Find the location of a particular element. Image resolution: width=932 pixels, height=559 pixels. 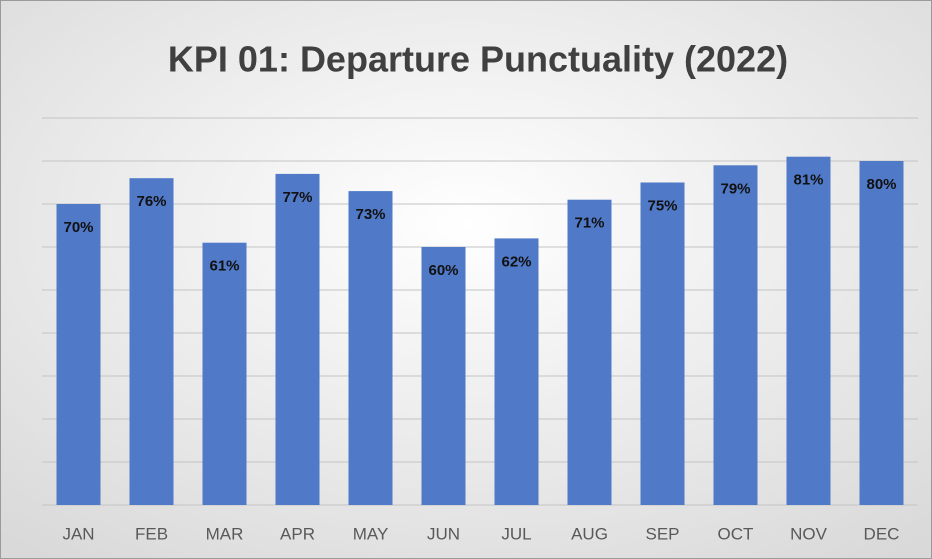

data-label: 79% is located at coordinates (735, 188).